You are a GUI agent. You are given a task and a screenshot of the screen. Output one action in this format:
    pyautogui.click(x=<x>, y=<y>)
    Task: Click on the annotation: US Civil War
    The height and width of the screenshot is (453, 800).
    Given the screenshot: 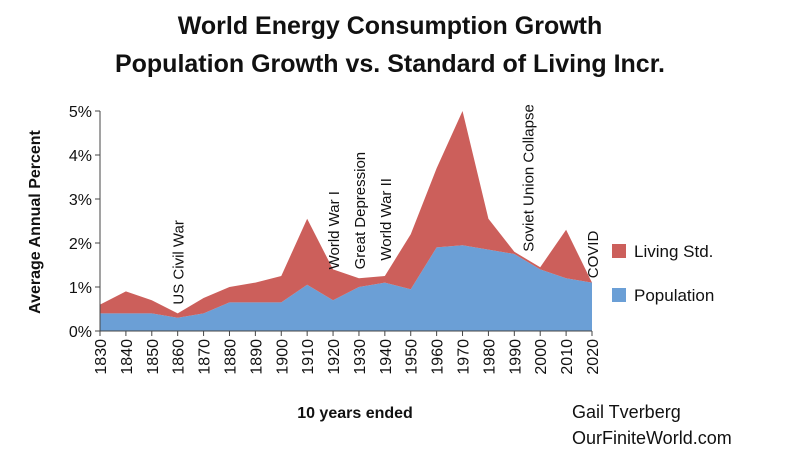 What is the action you would take?
    pyautogui.click(x=179, y=262)
    